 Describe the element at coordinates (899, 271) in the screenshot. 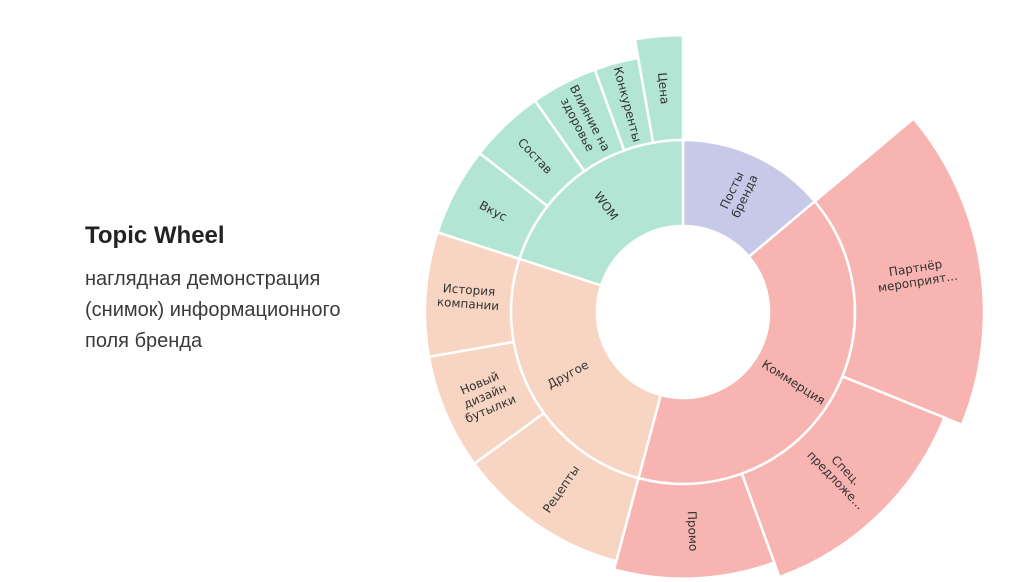

I see `subsegment-партнёр-мероприят` at that location.